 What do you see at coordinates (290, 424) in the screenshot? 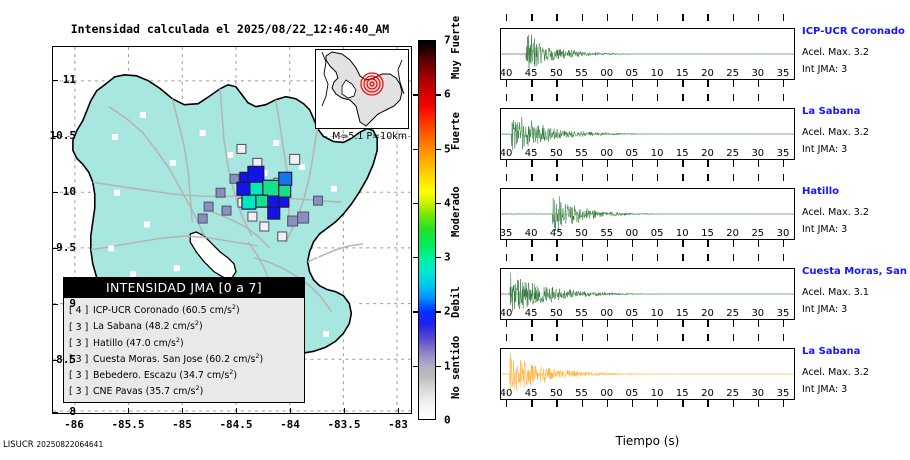
I see `map-x-tick-label: -84` at bounding box center [290, 424].